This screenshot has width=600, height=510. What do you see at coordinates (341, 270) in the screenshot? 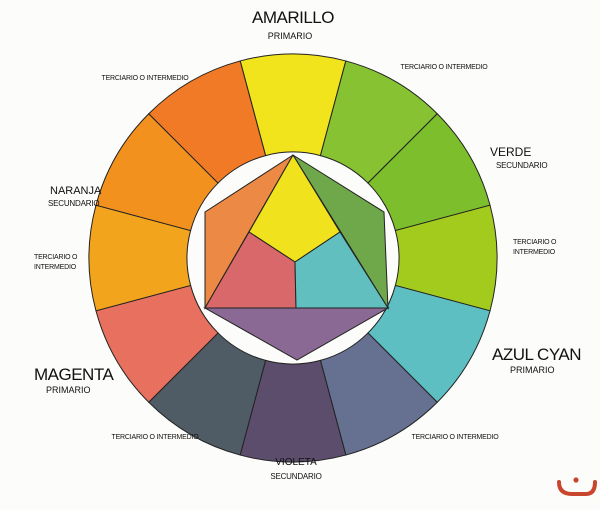
I see `inner-cyan-kite` at bounding box center [341, 270].